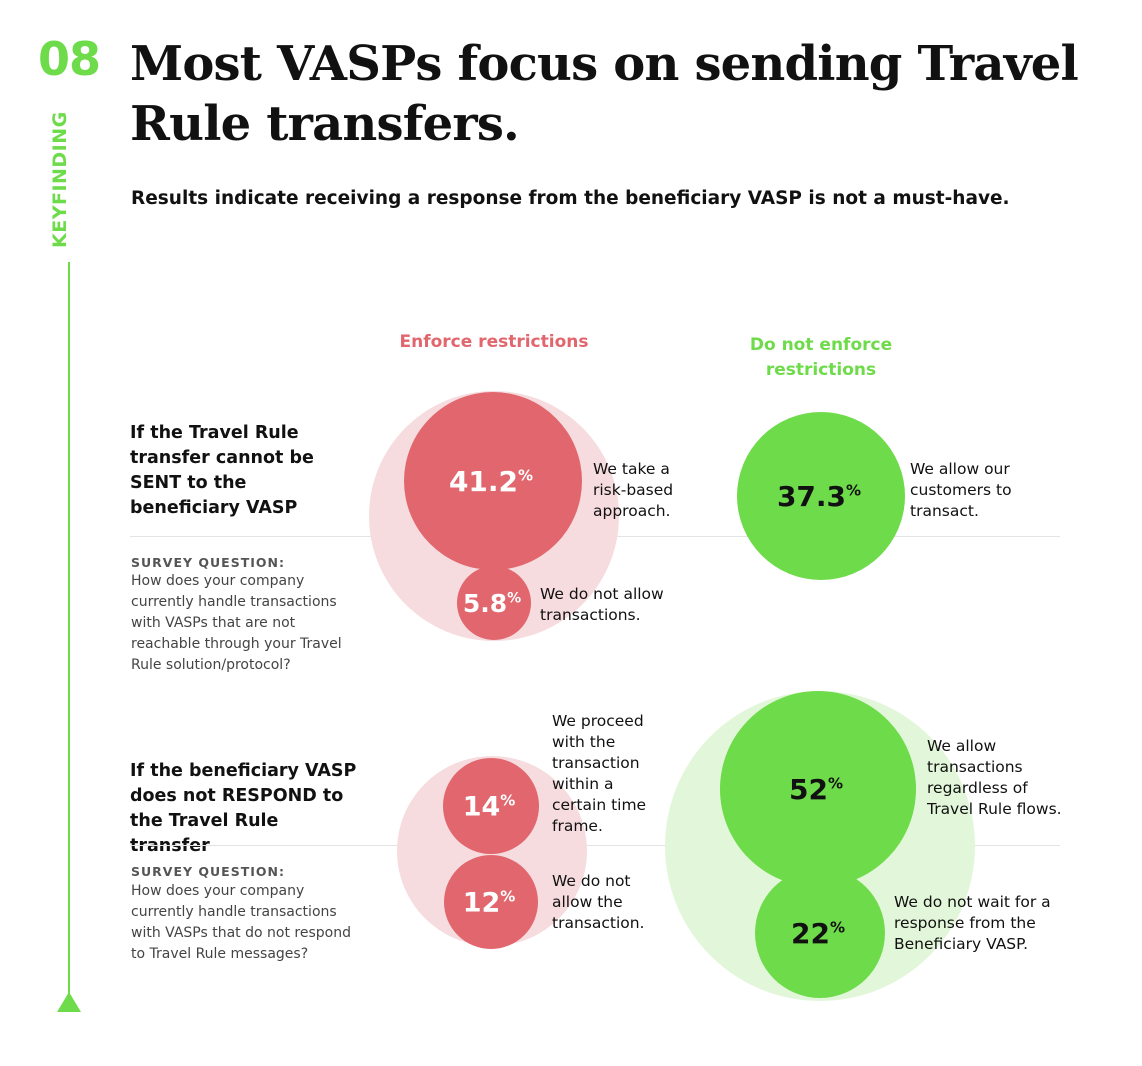  I want to click on column-header-not-enforce: Do not enforce restrictions, so click(821, 357).